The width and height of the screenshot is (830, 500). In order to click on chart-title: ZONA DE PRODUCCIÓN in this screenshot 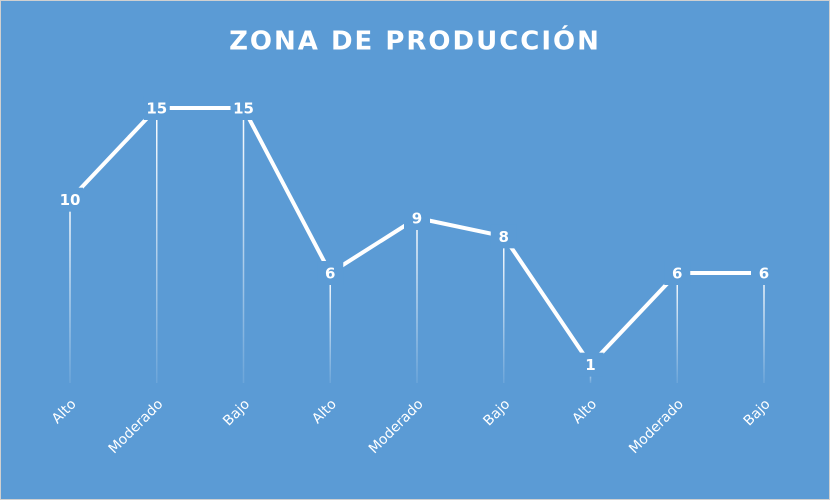, I will do `click(415, 41)`.